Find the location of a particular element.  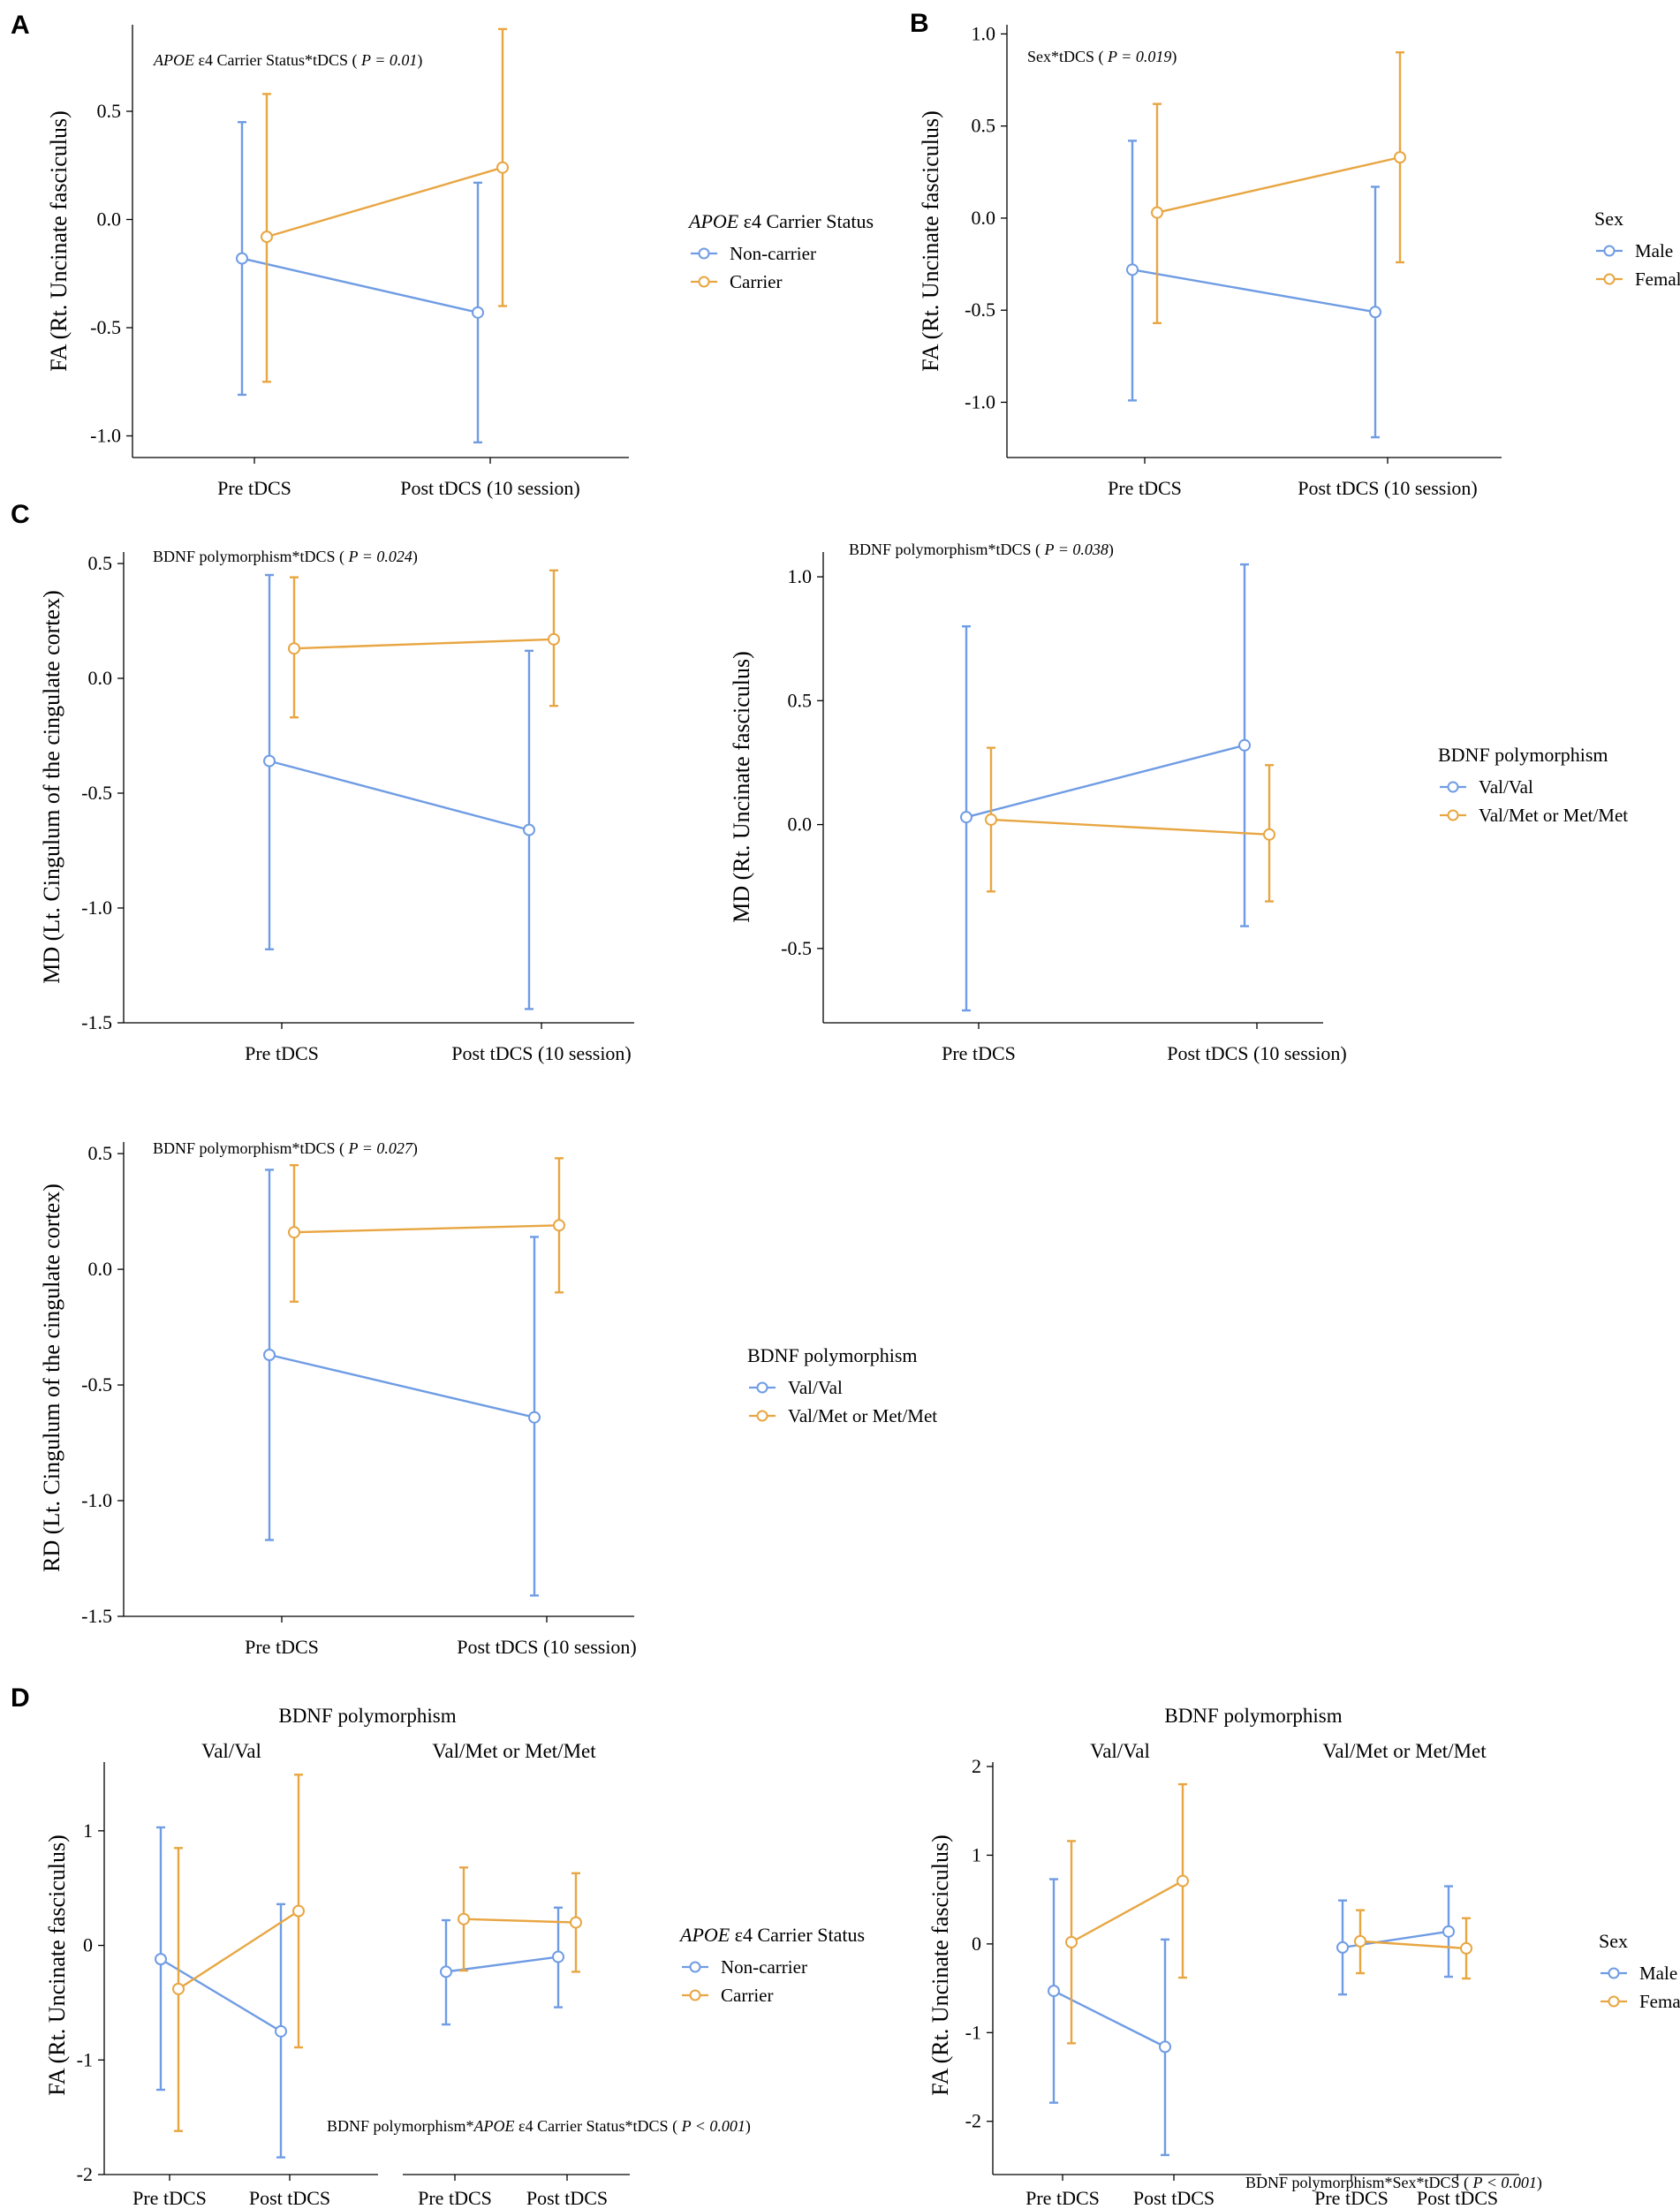

legend-title-text: BDNF polymorphism is located at coordinates (1523, 755).